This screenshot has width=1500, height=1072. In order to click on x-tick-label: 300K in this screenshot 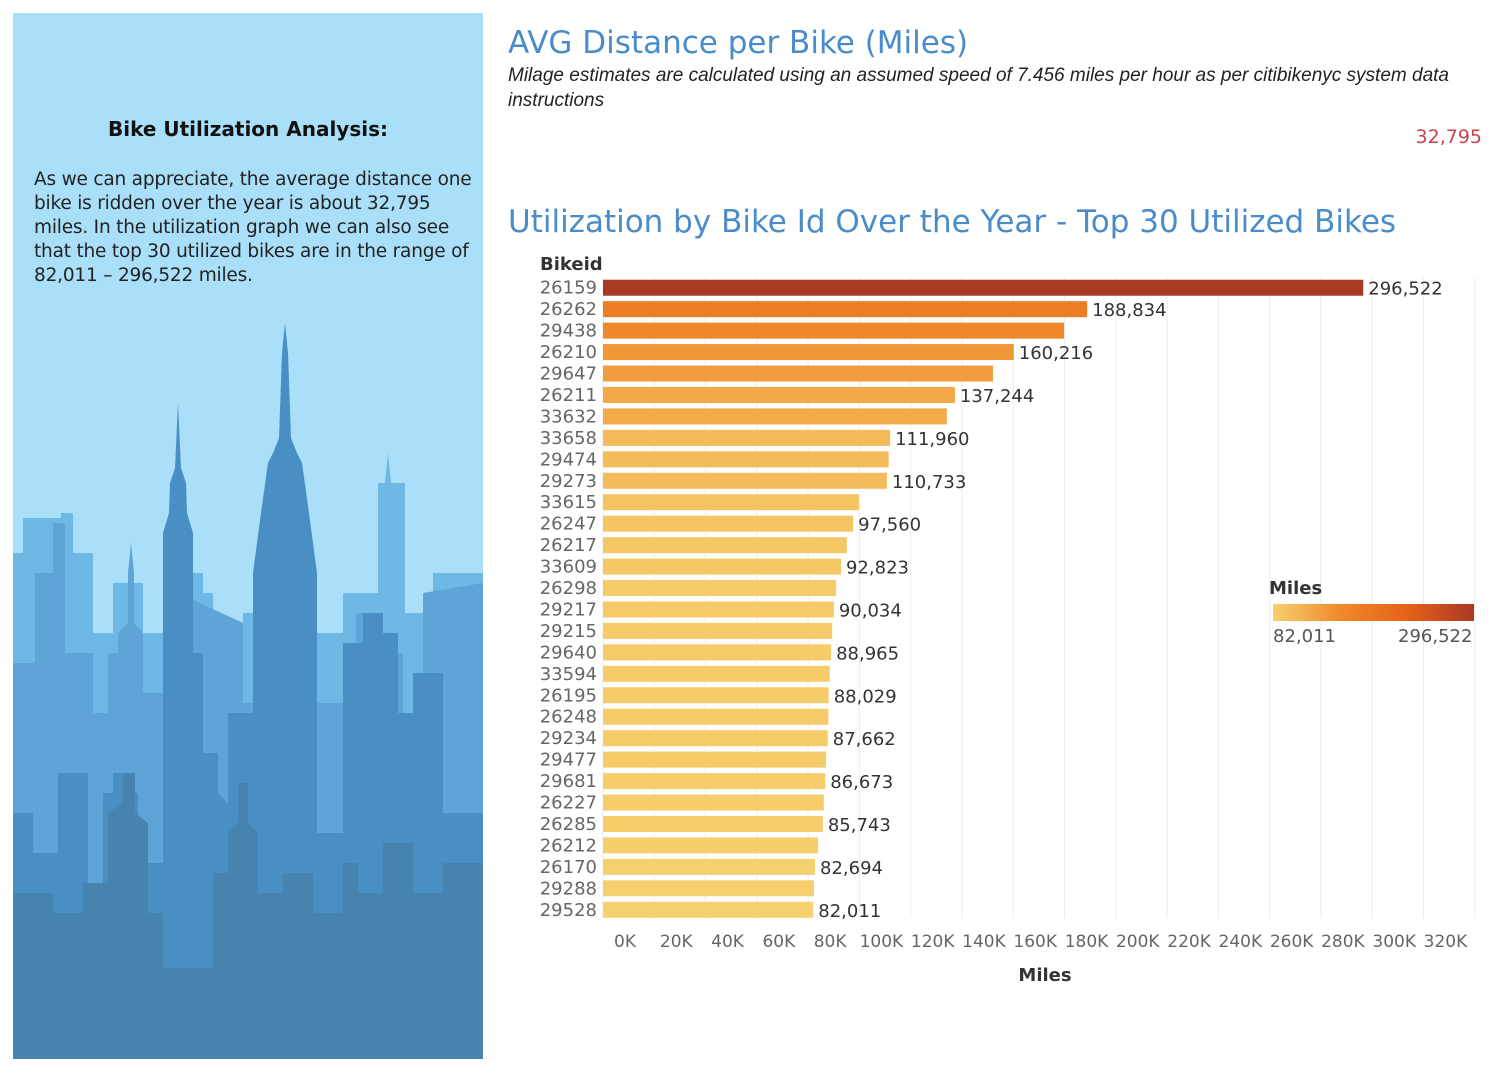, I will do `click(1394, 942)`.